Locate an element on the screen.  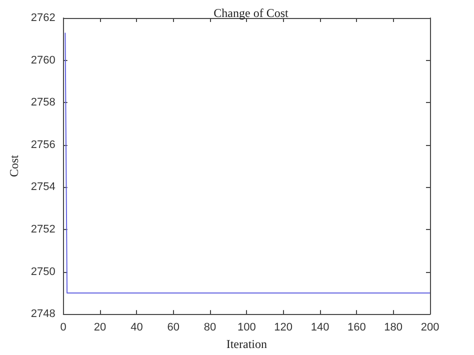
y-tick-label: 2752 is located at coordinates (43, 230).